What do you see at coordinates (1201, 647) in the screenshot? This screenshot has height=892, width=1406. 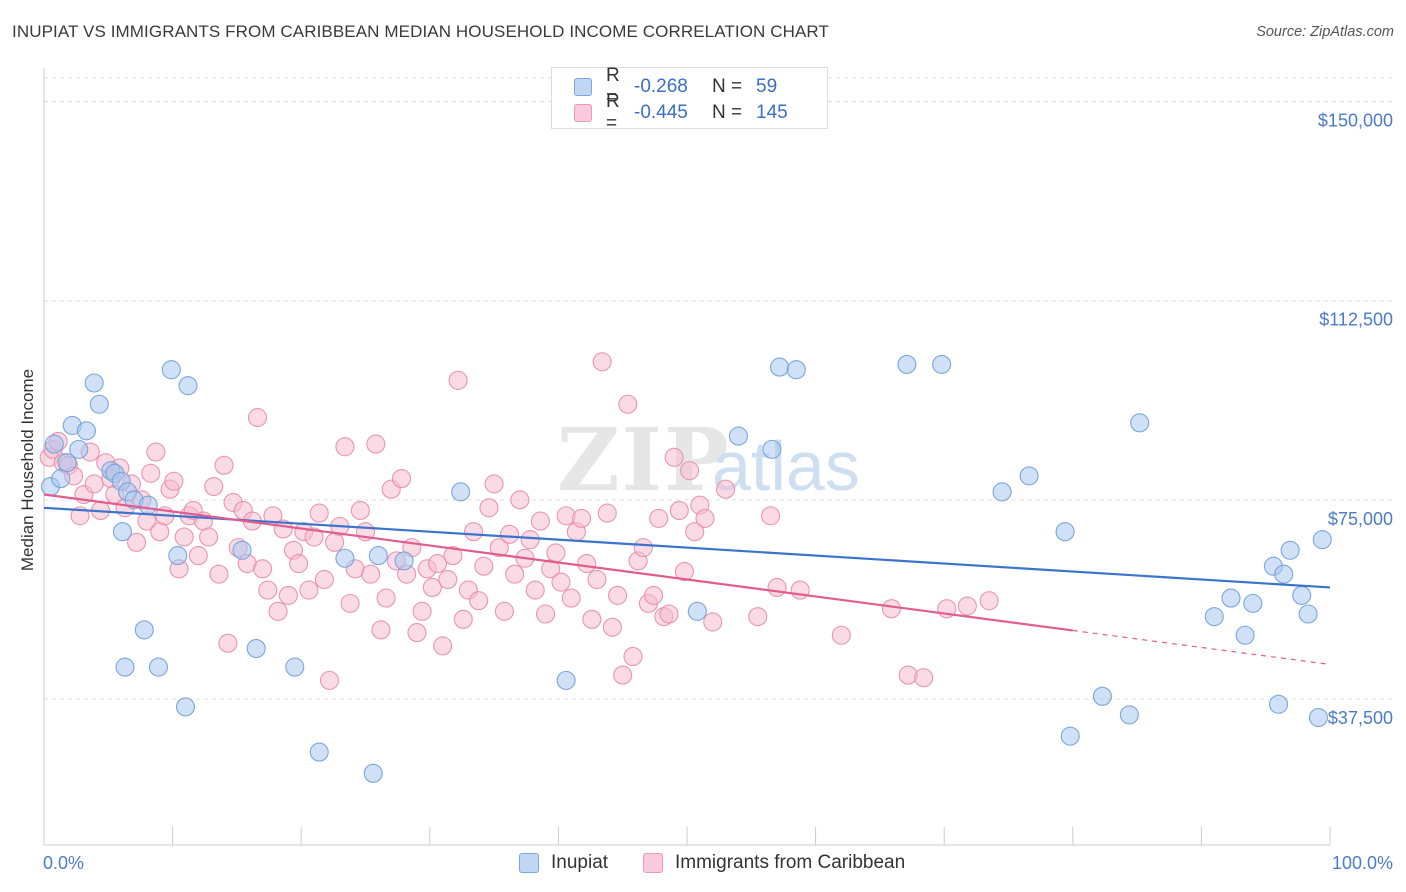 I see `trend-line-extension` at bounding box center [1201, 647].